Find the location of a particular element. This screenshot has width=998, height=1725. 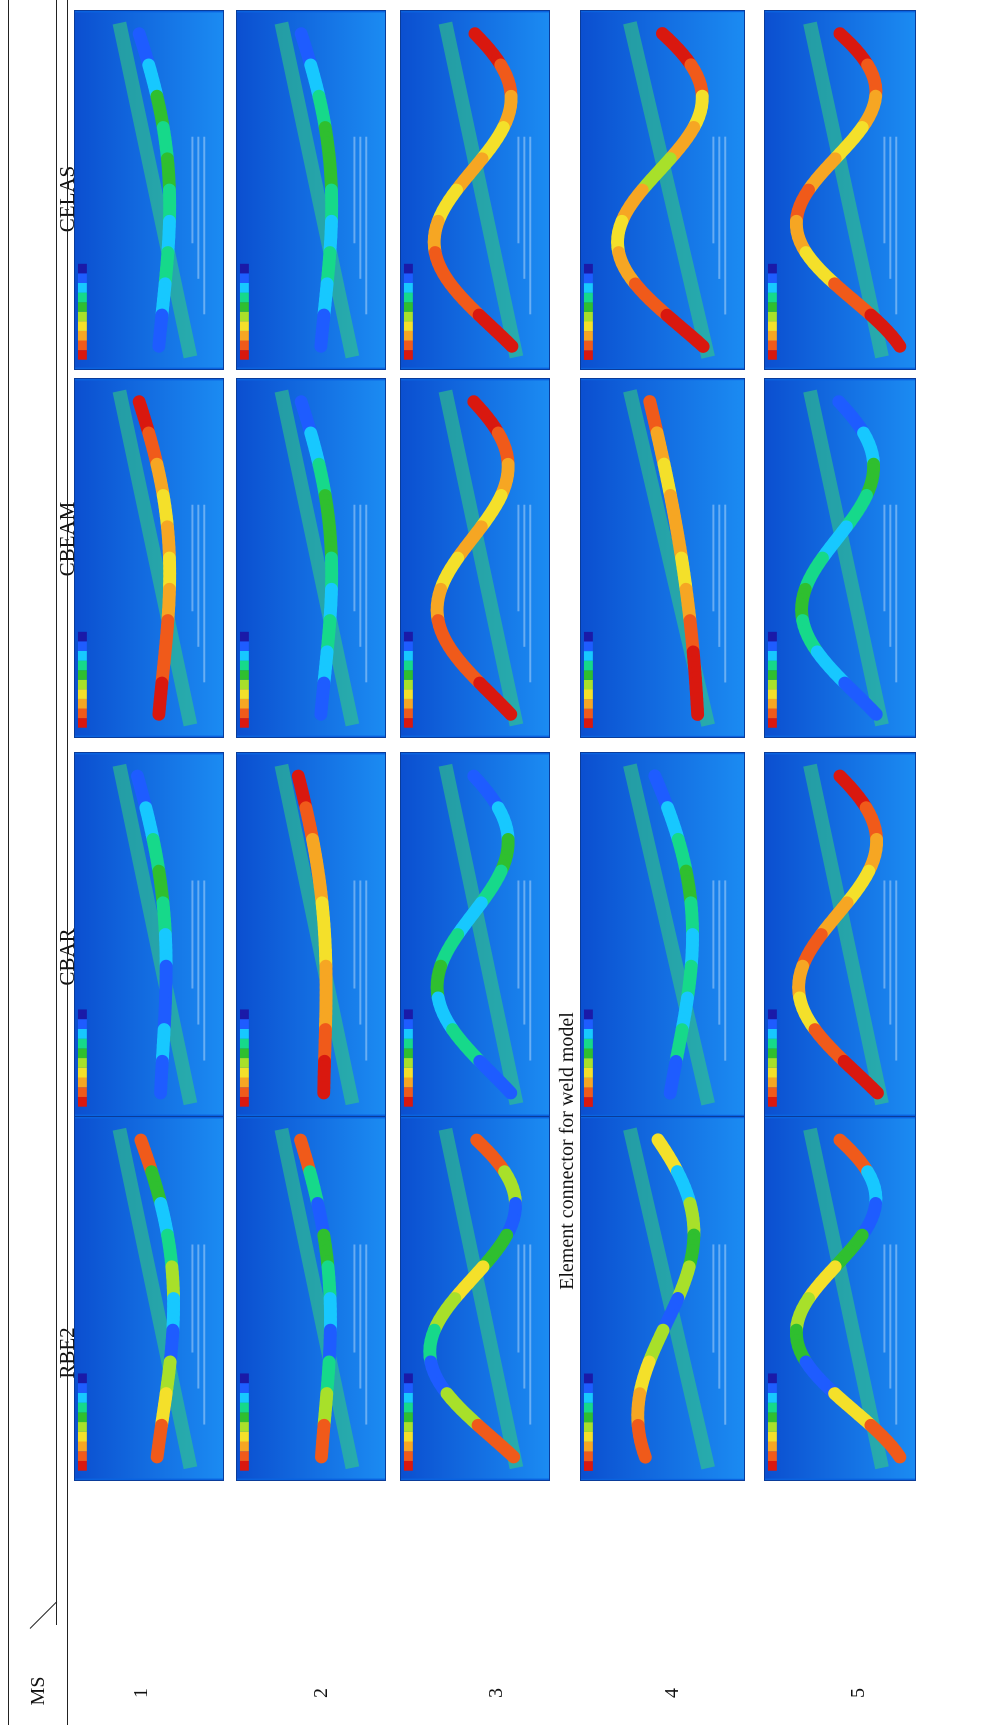

result-plot-r5-cbeam is located at coordinates (840, 558).